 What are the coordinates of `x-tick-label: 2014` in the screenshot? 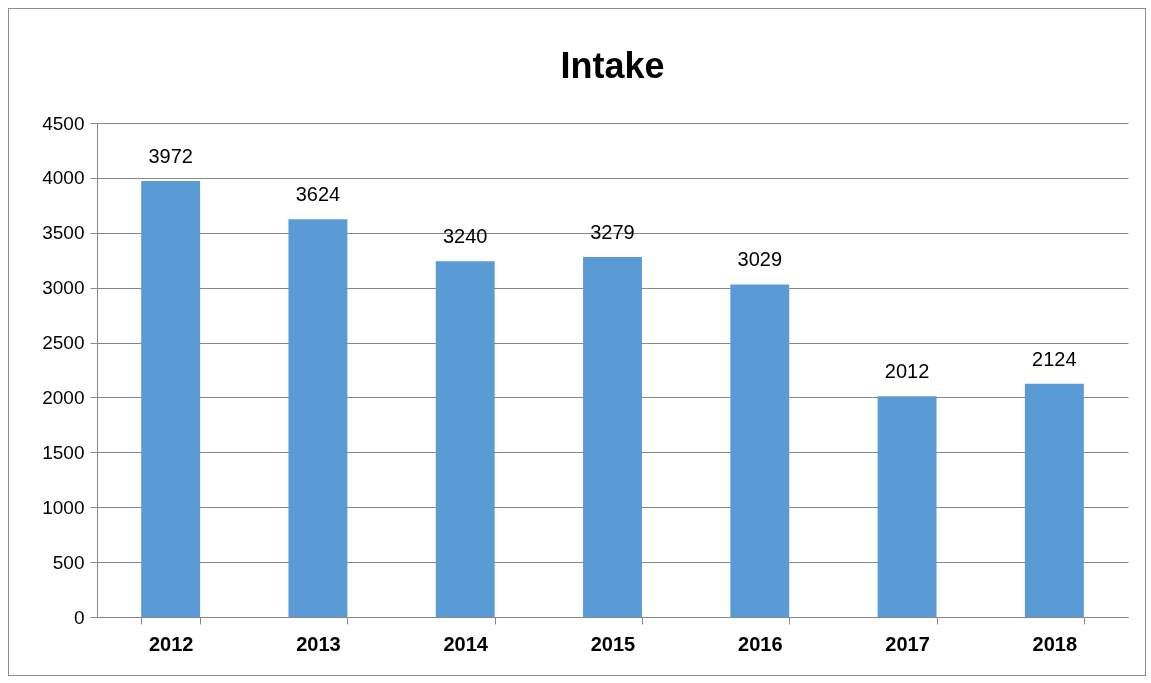 It's located at (466, 643).